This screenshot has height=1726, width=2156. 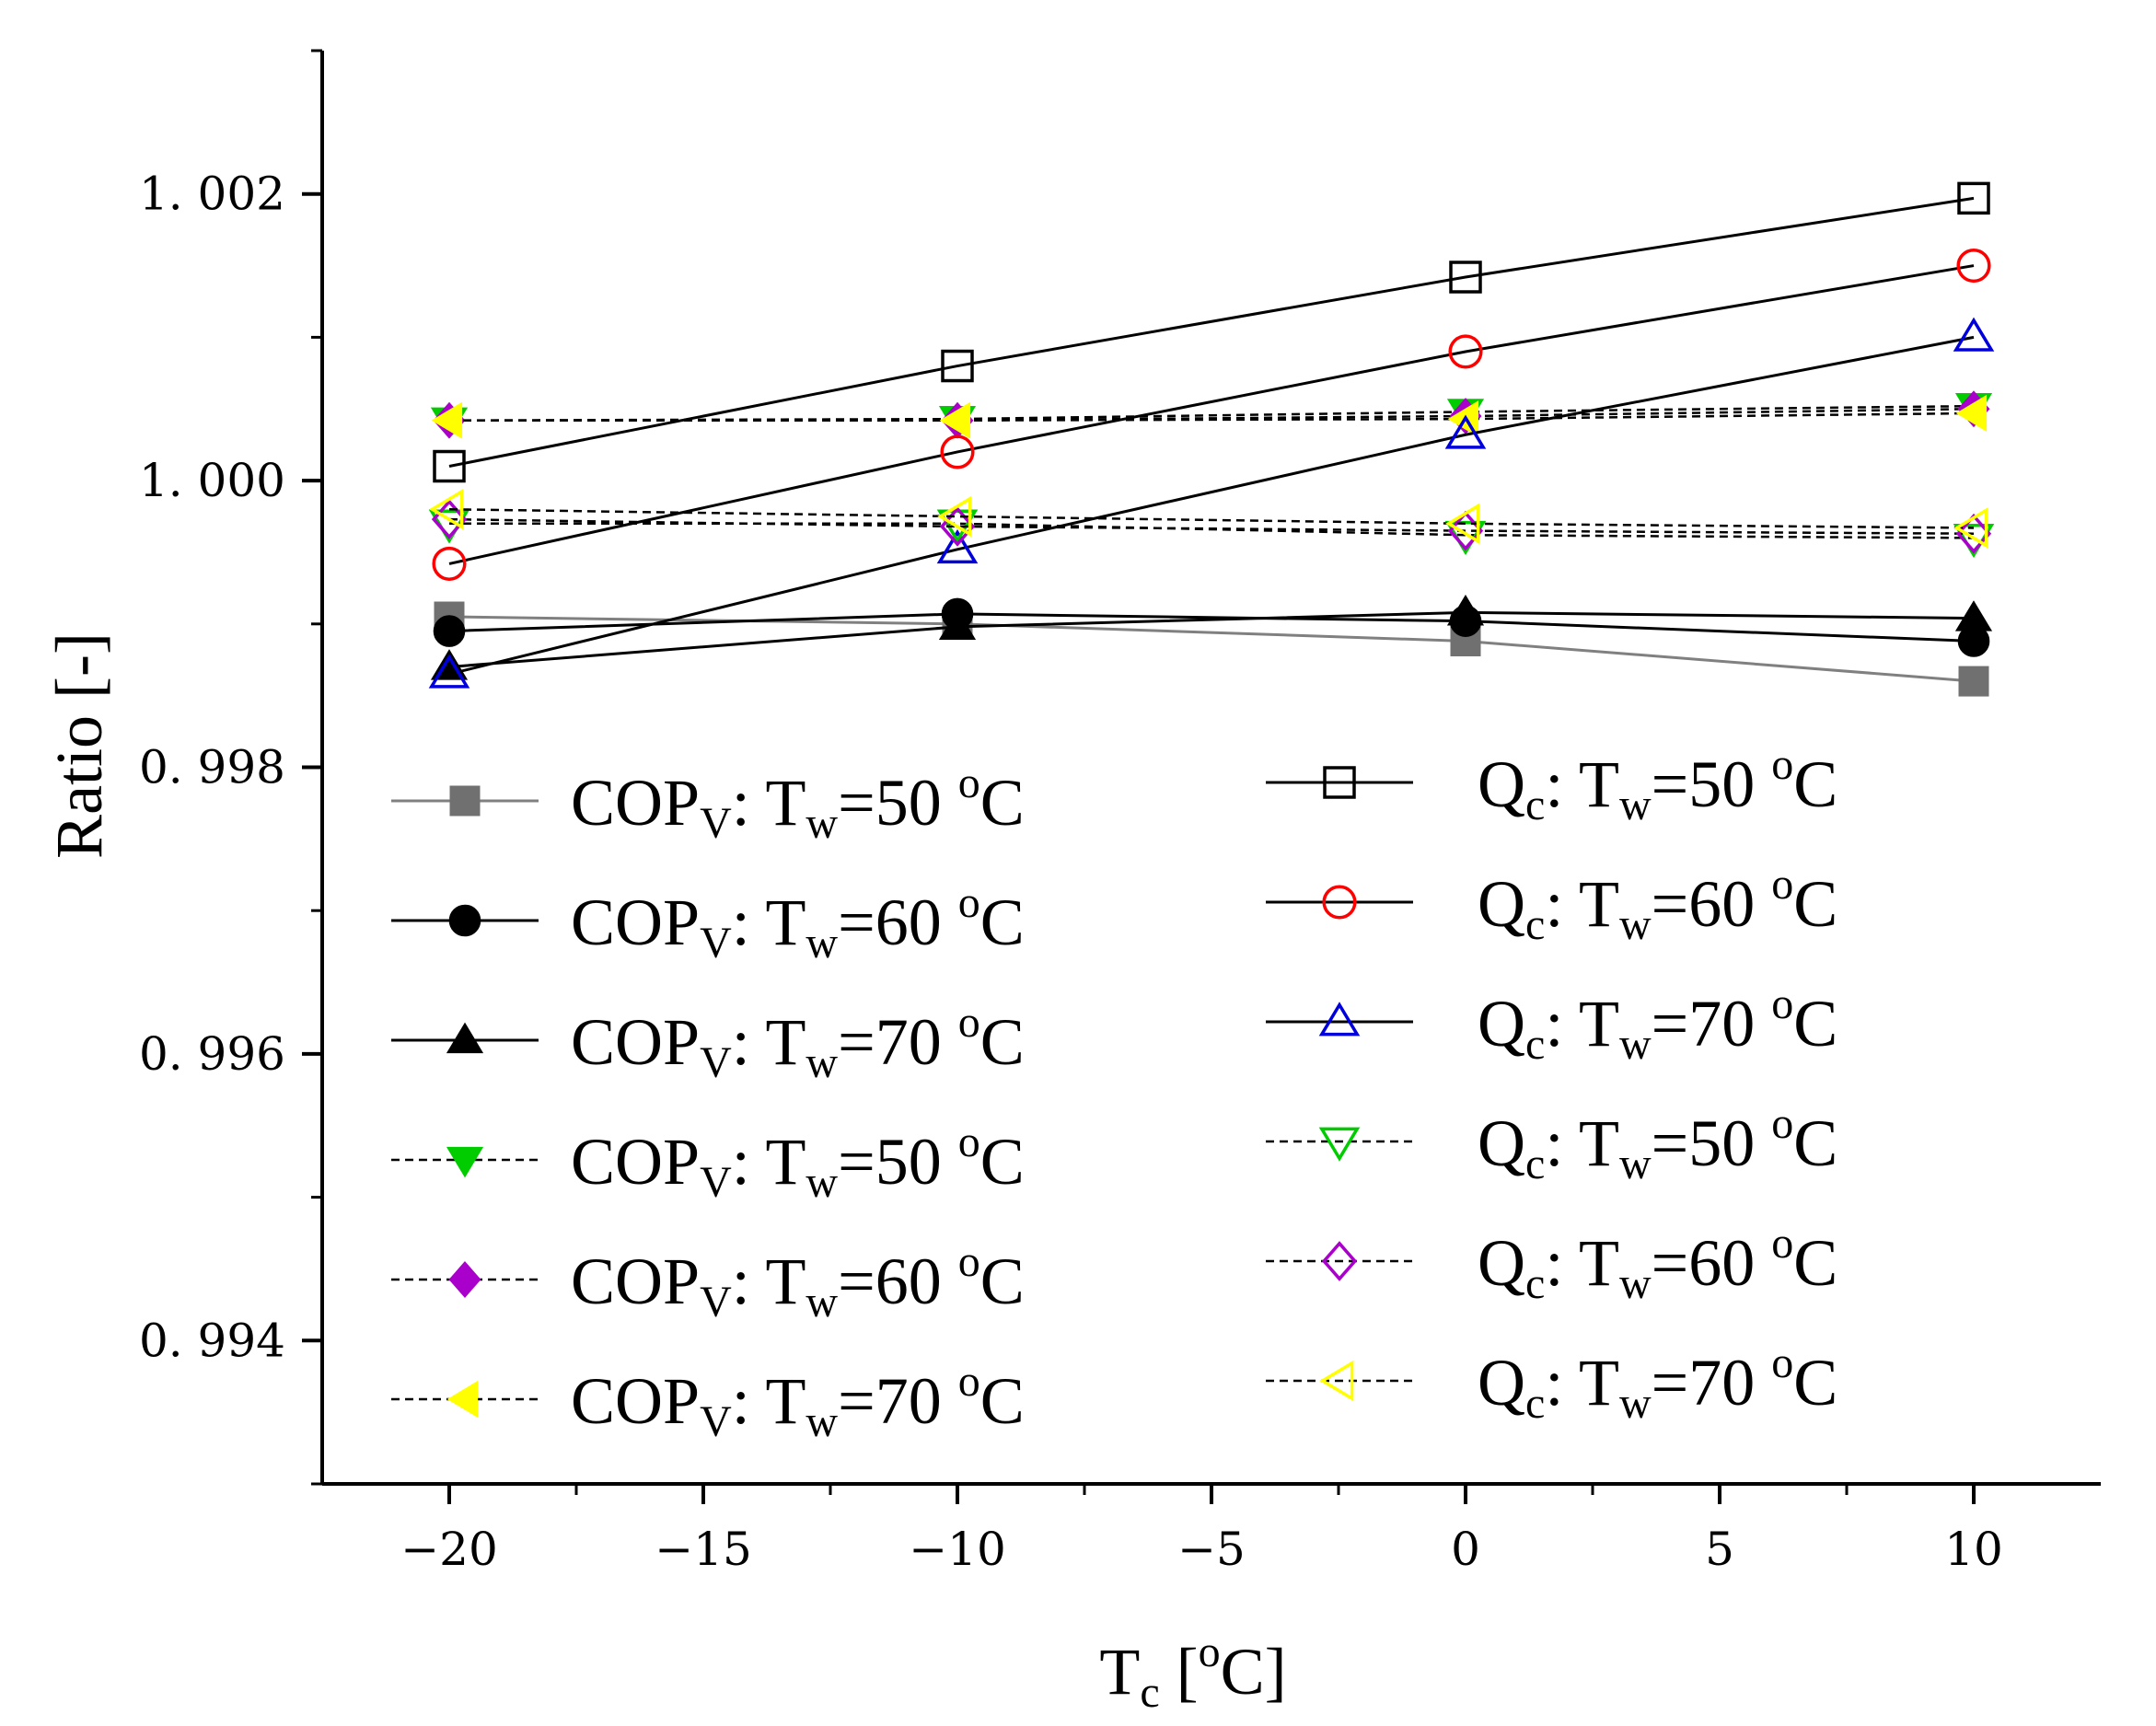 I want to click on legend-entry: Qc: Tw=70 oC, so click(x=1551, y=1024).